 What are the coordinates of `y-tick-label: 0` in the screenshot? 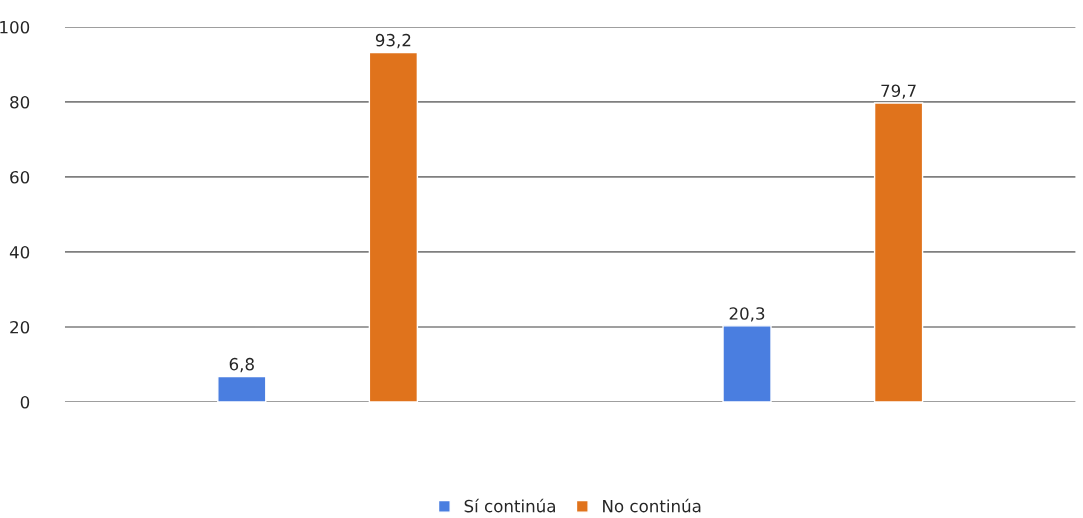 It's located at (25, 402).